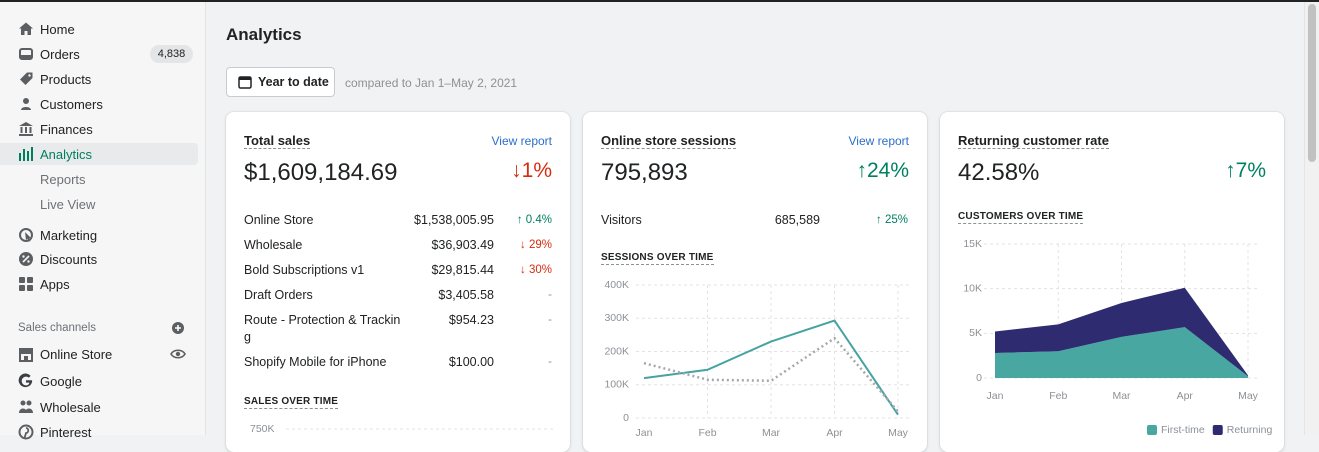 The image size is (1319, 452). Describe the element at coordinates (892, 220) in the screenshot. I see `row-change: ↑ 25%` at that location.